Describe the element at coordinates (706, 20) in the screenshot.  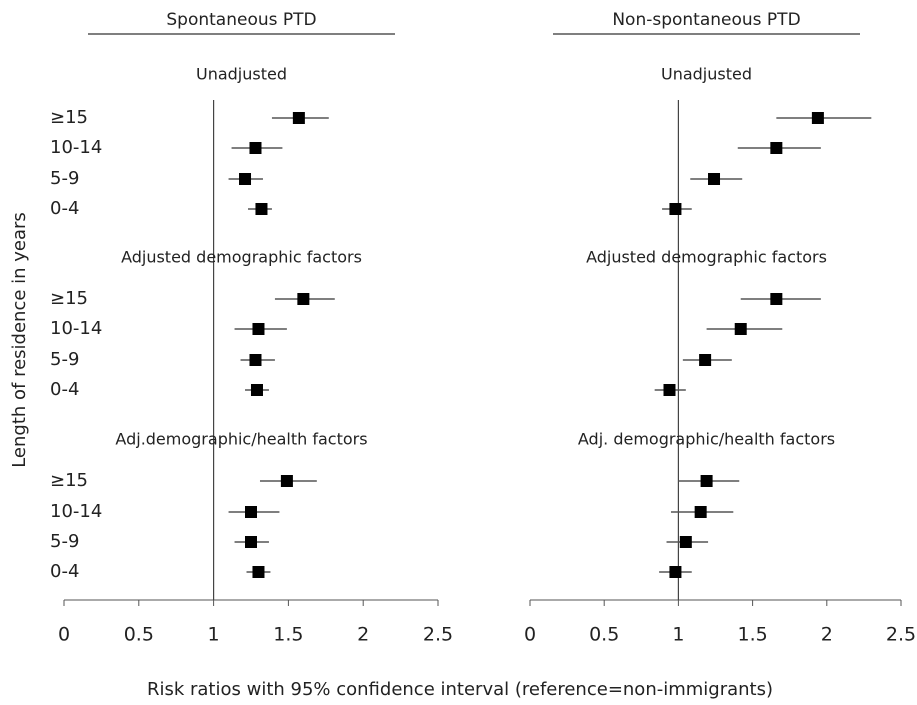
I see `panel-title: Non-spontaneous PTD` at that location.